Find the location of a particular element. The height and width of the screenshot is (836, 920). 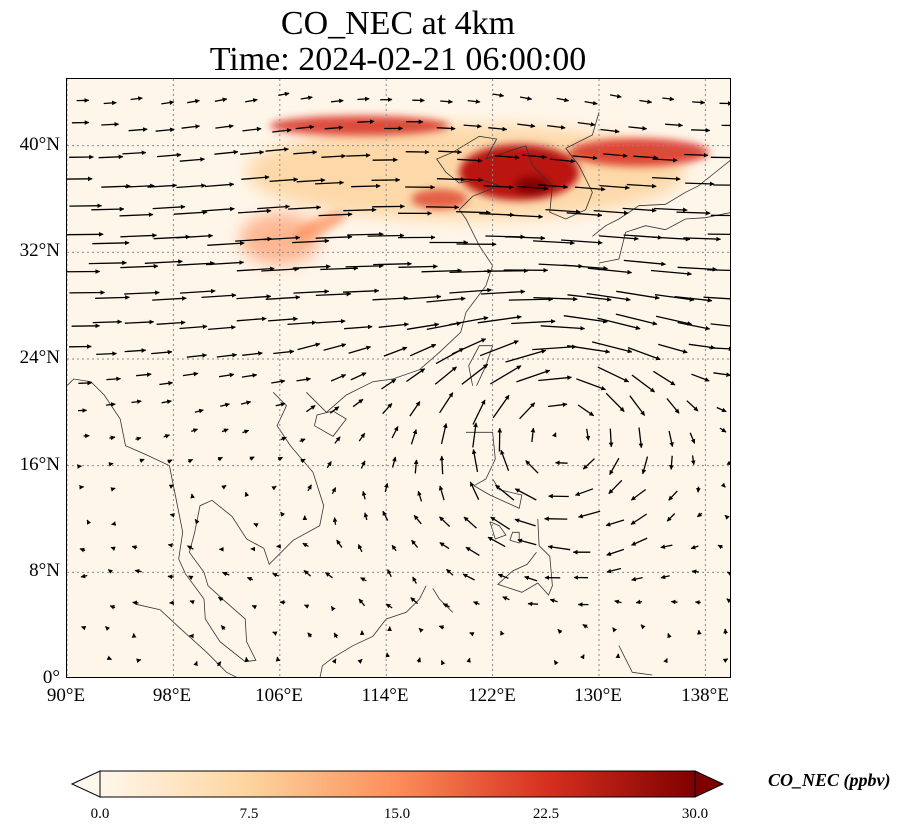

coastline is located at coordinates (635, 660).